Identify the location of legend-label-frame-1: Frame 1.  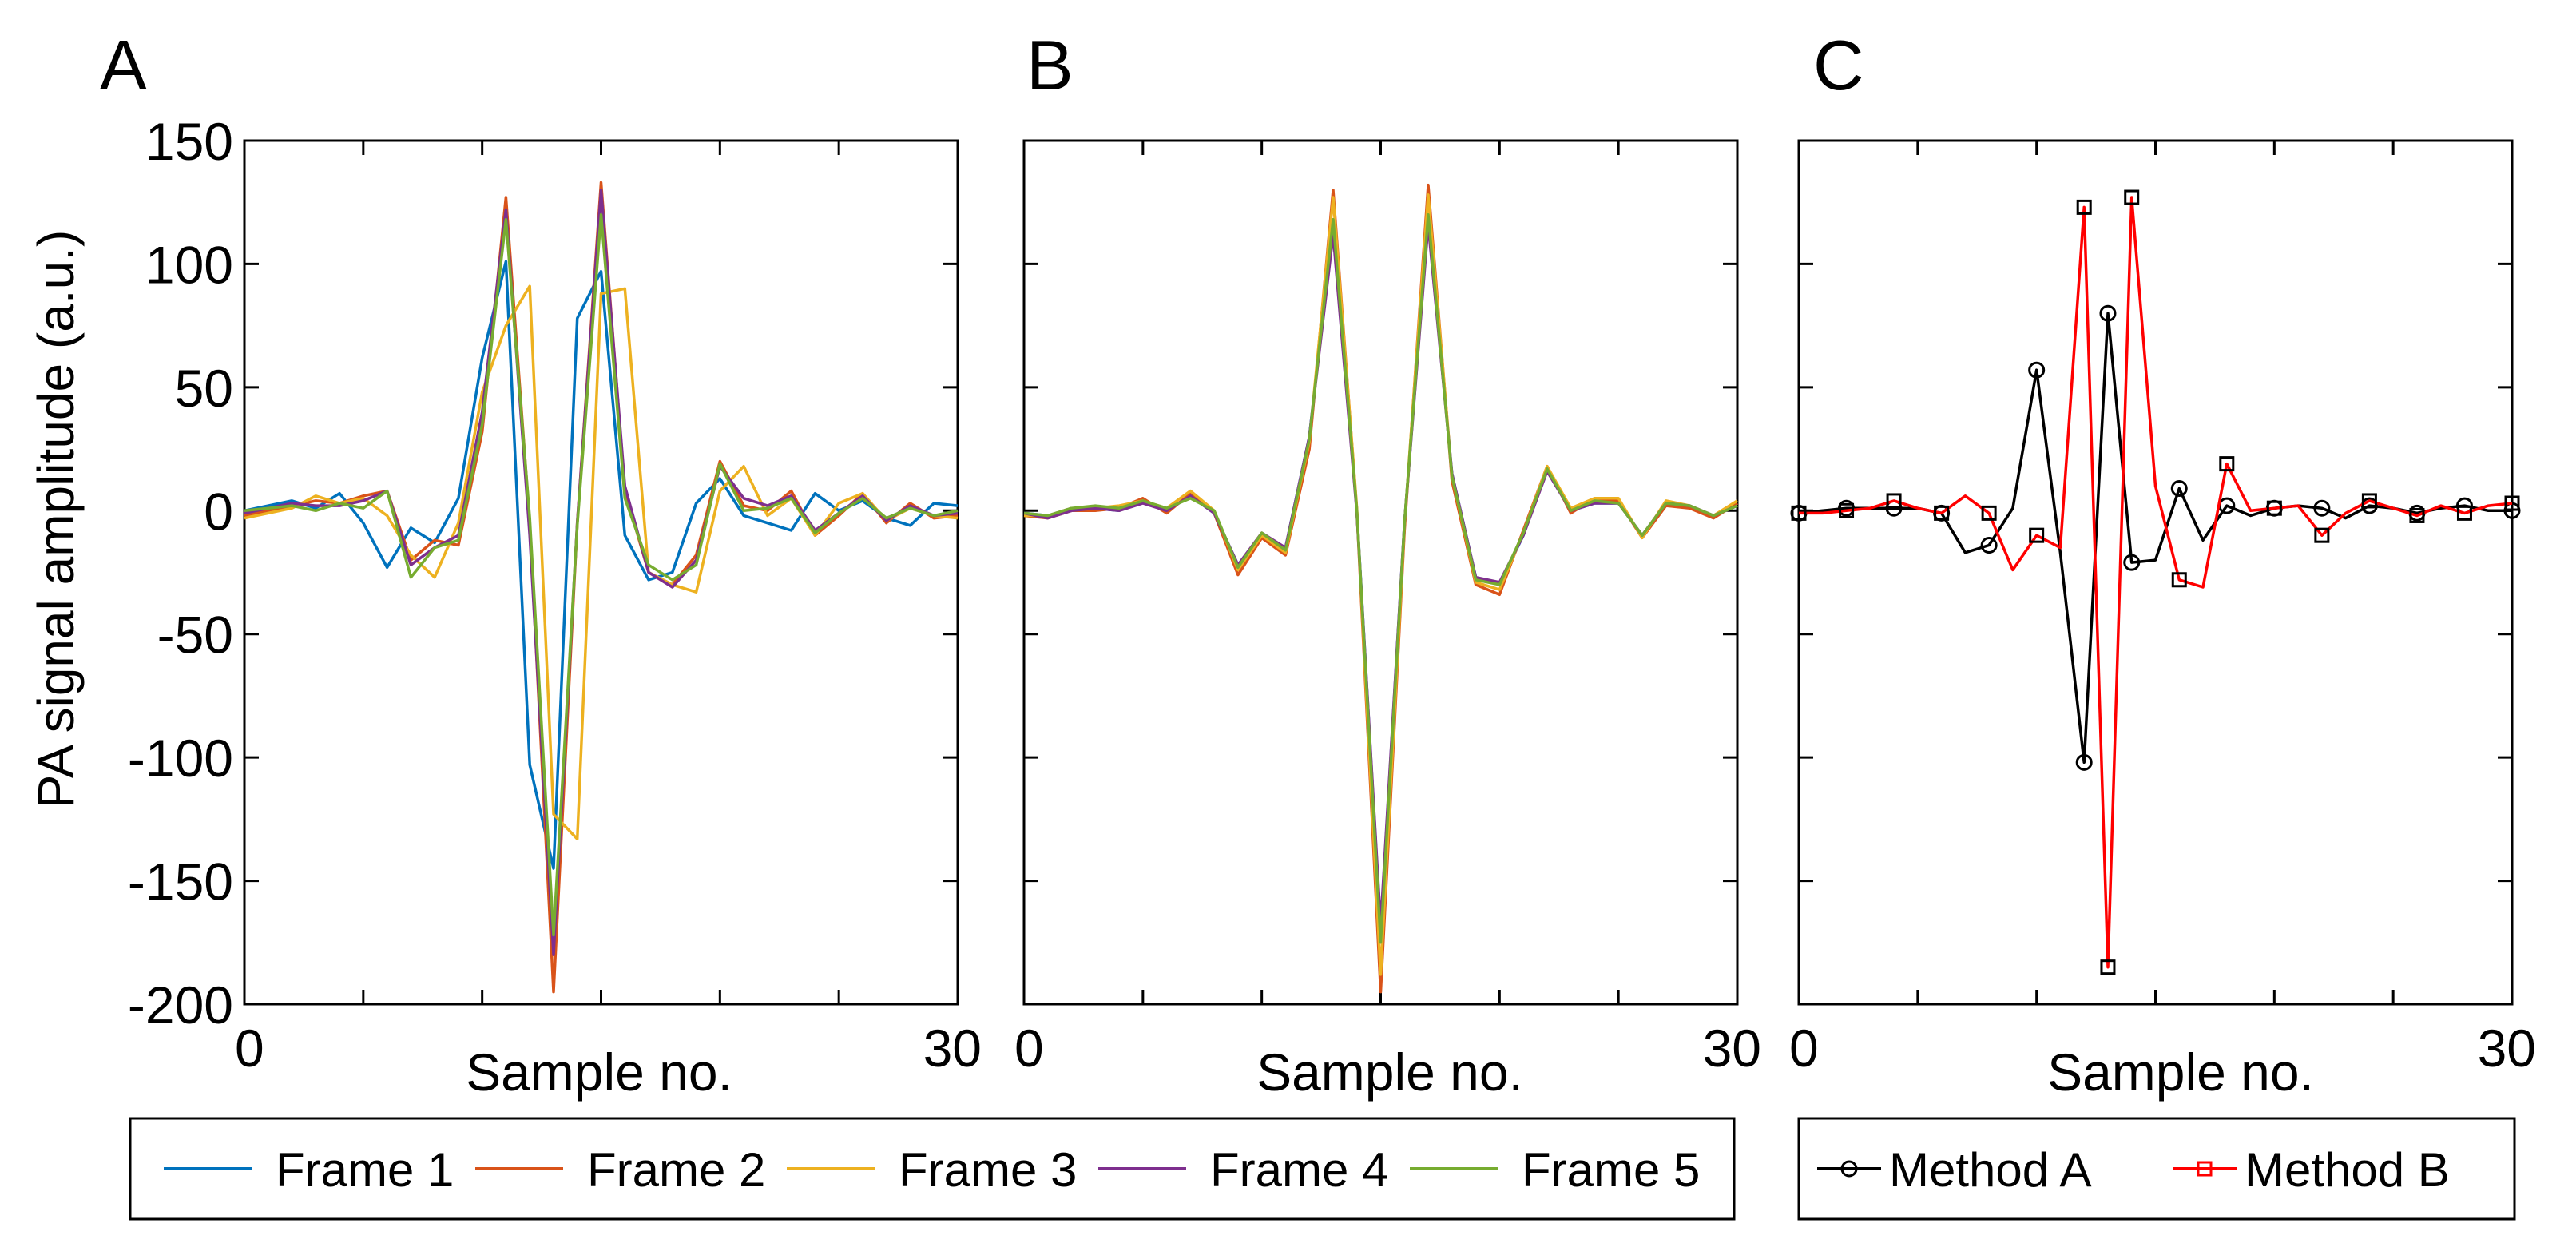
(365, 1170).